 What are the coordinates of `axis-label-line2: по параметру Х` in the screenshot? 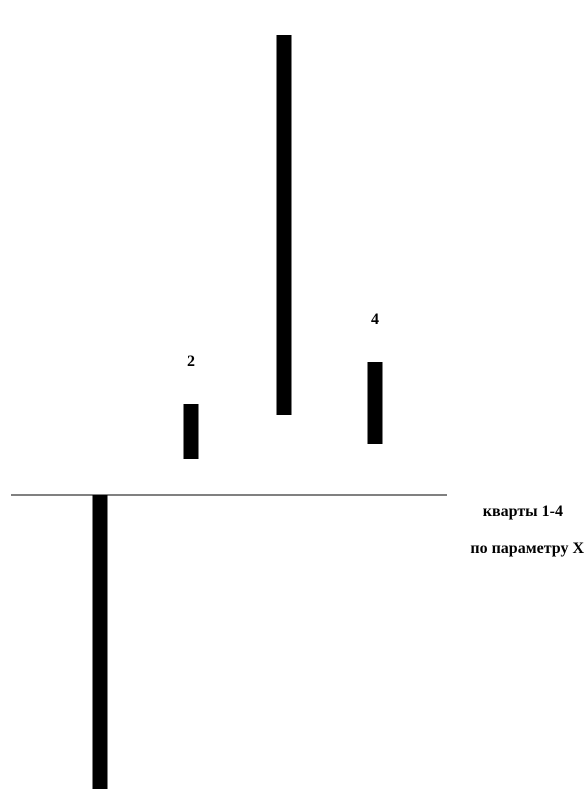 It's located at (527, 548).